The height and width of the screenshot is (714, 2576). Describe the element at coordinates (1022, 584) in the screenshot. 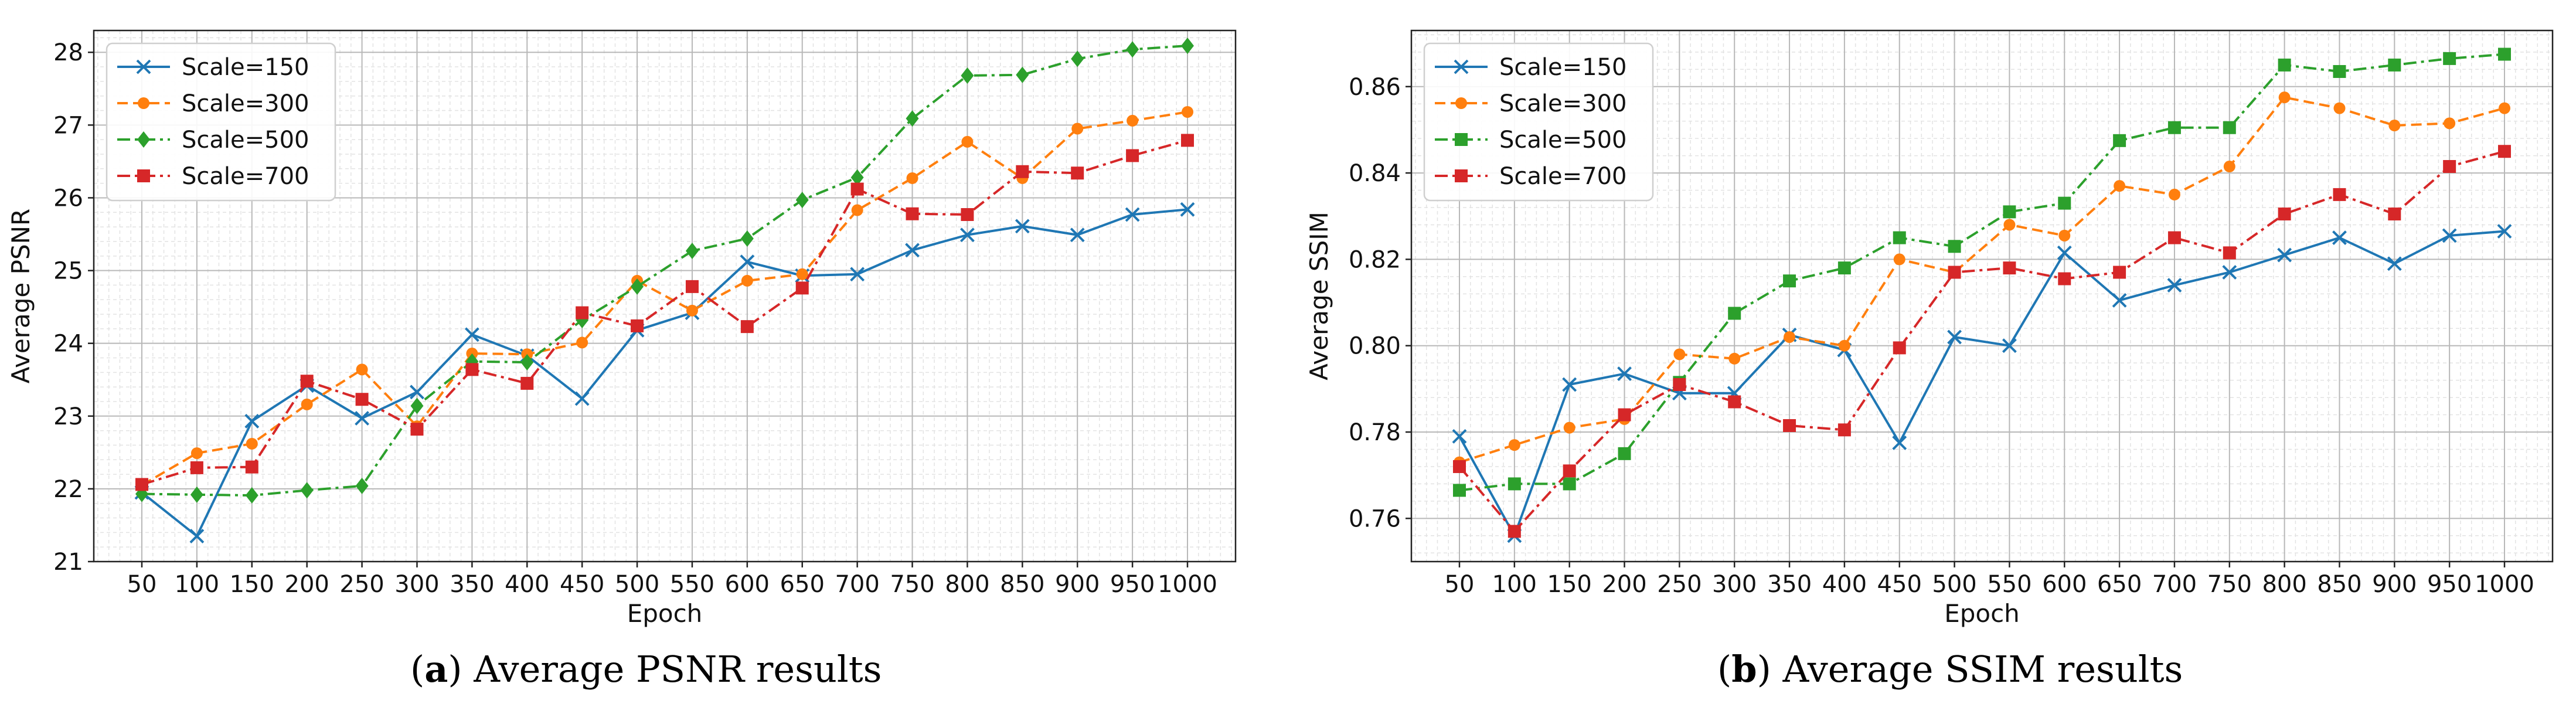

I see `x-tick-label: 850` at that location.